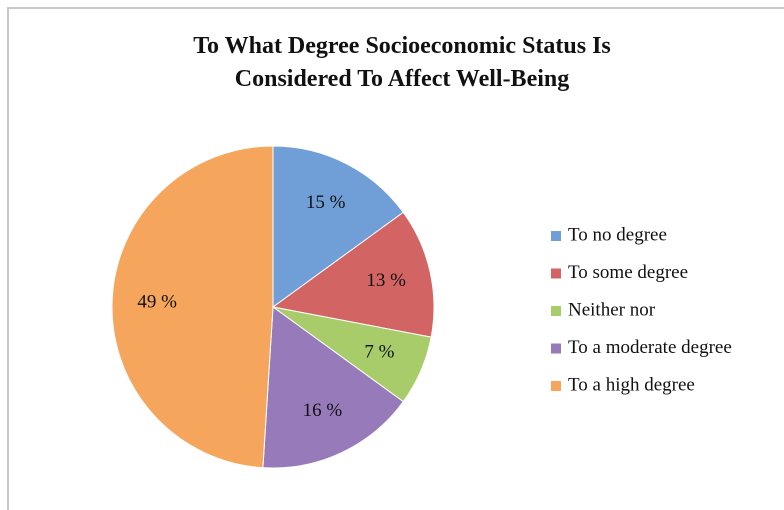 The width and height of the screenshot is (784, 510). What do you see at coordinates (326, 202) in the screenshot?
I see `data-label: 15 %` at bounding box center [326, 202].